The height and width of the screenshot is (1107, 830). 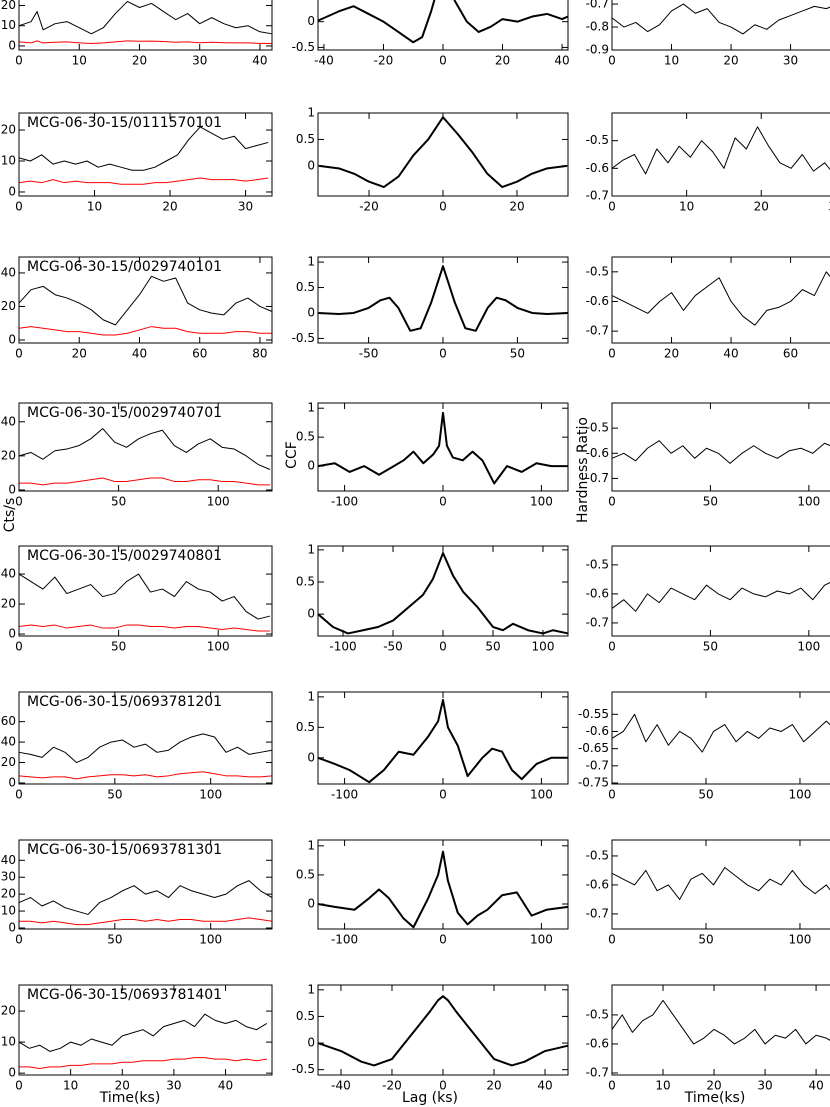 What do you see at coordinates (8, 742) in the screenshot?
I see `y-tick-label: 40` at bounding box center [8, 742].